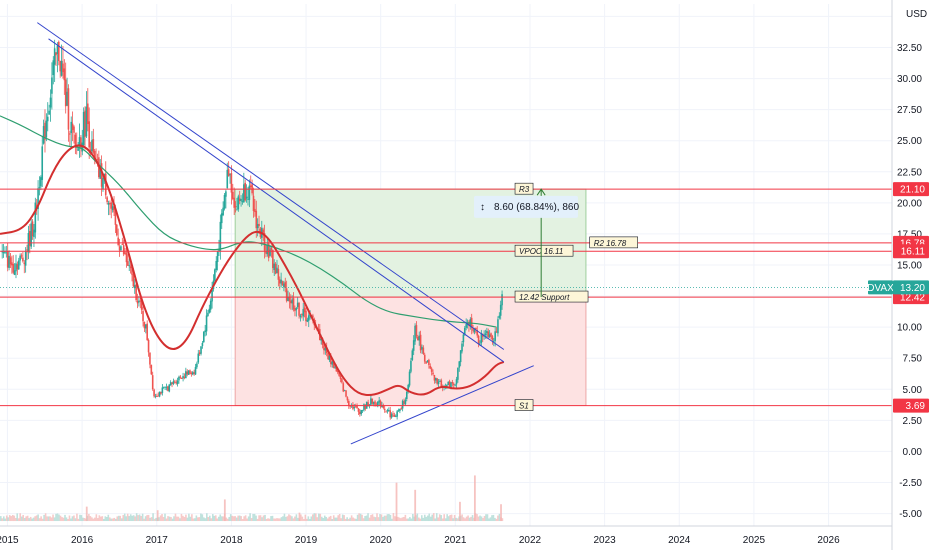  I want to click on y-tick-label: -2.50, so click(910, 483).